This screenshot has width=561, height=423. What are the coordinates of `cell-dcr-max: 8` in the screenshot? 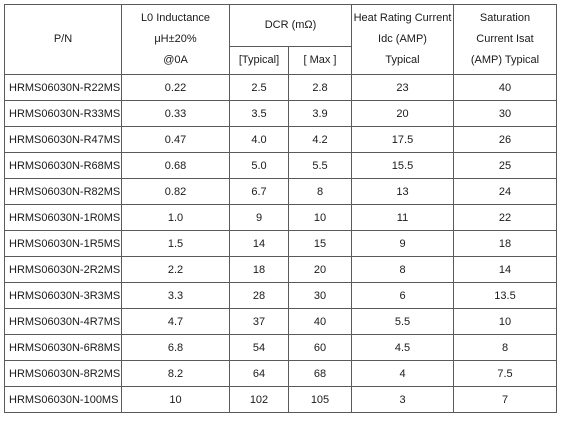 It's located at (320, 191).